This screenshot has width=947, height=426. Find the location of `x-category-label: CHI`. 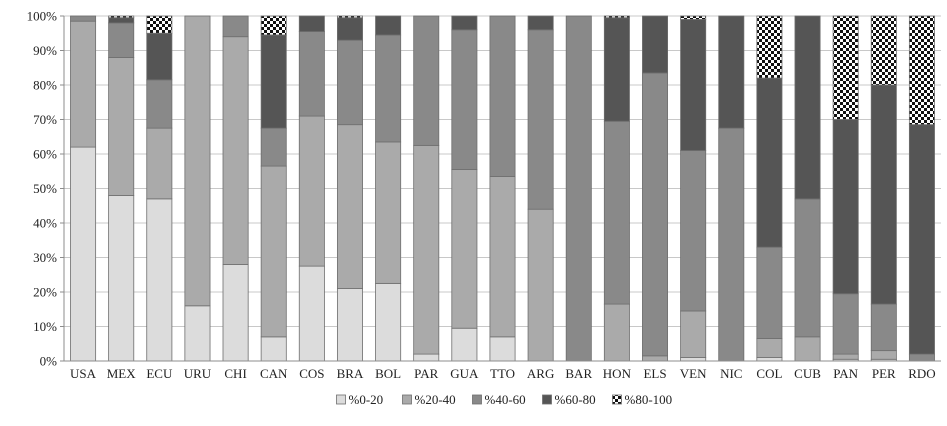

x-category-label: CHI is located at coordinates (235, 373).